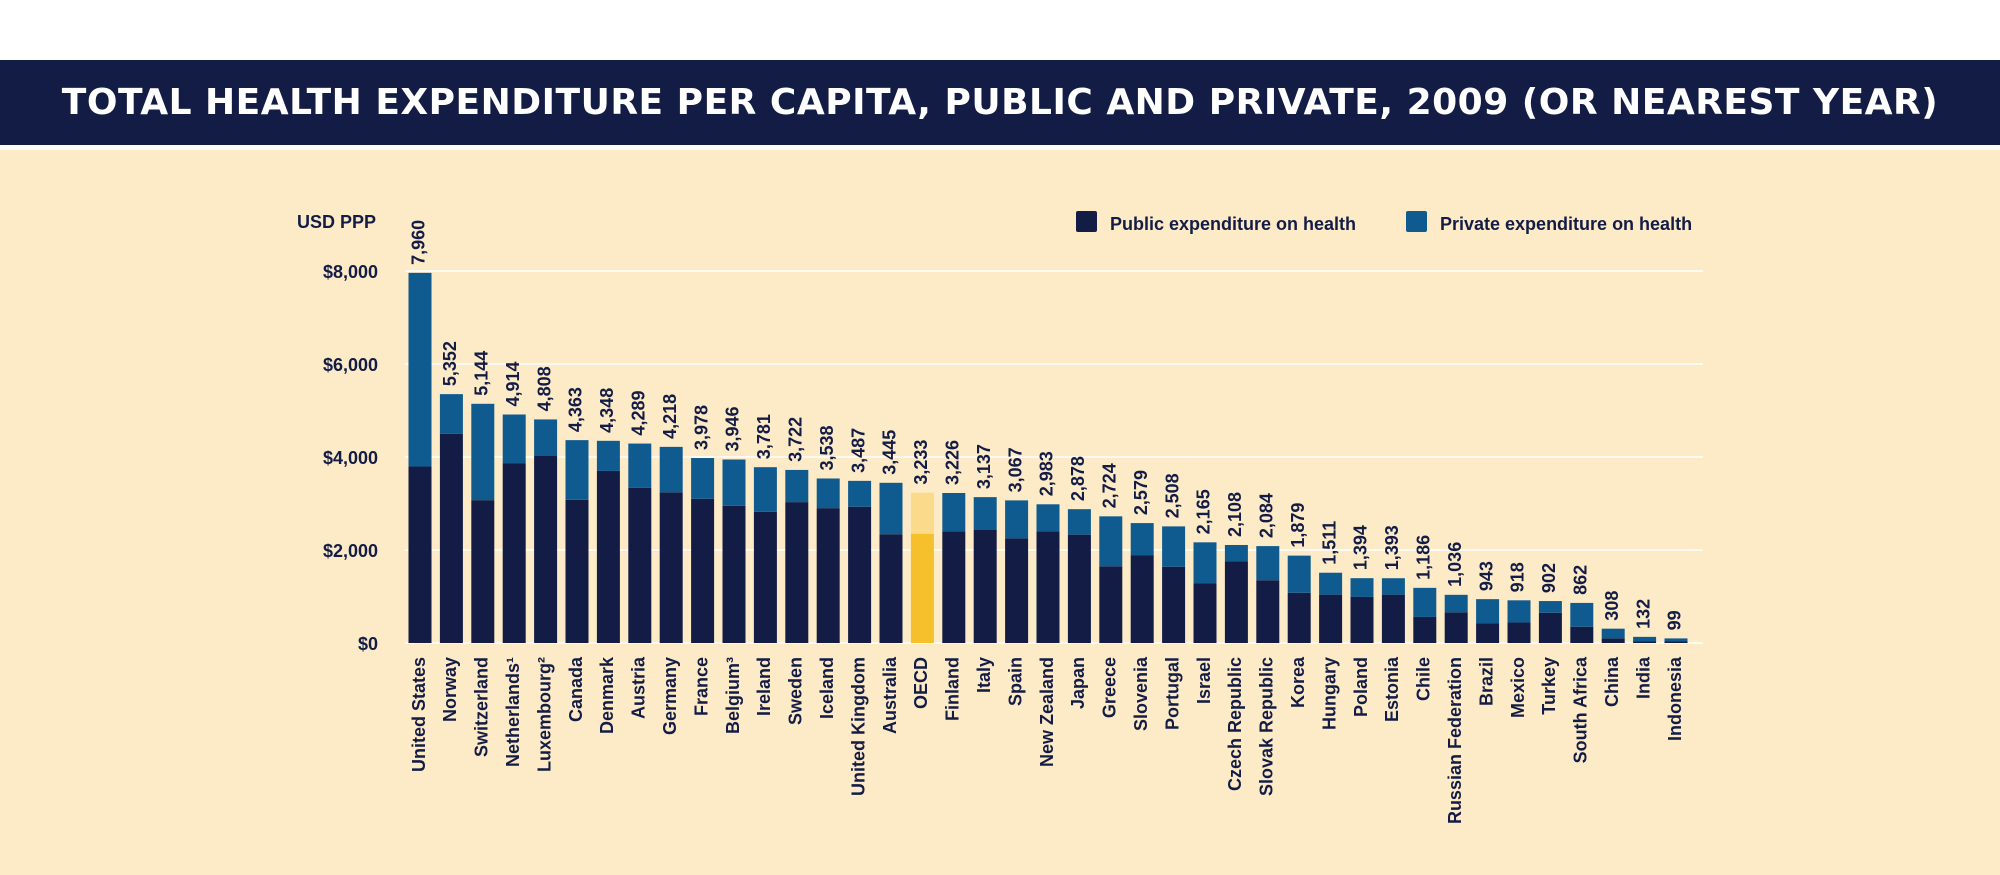  I want to click on x-tick-label: Iceland, so click(827, 688).